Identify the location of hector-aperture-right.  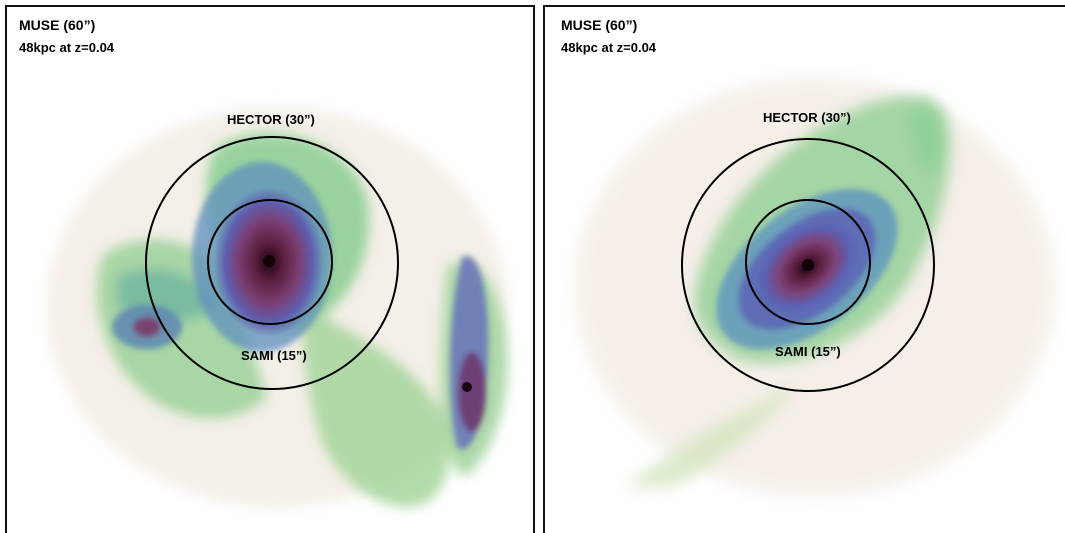
(808, 265).